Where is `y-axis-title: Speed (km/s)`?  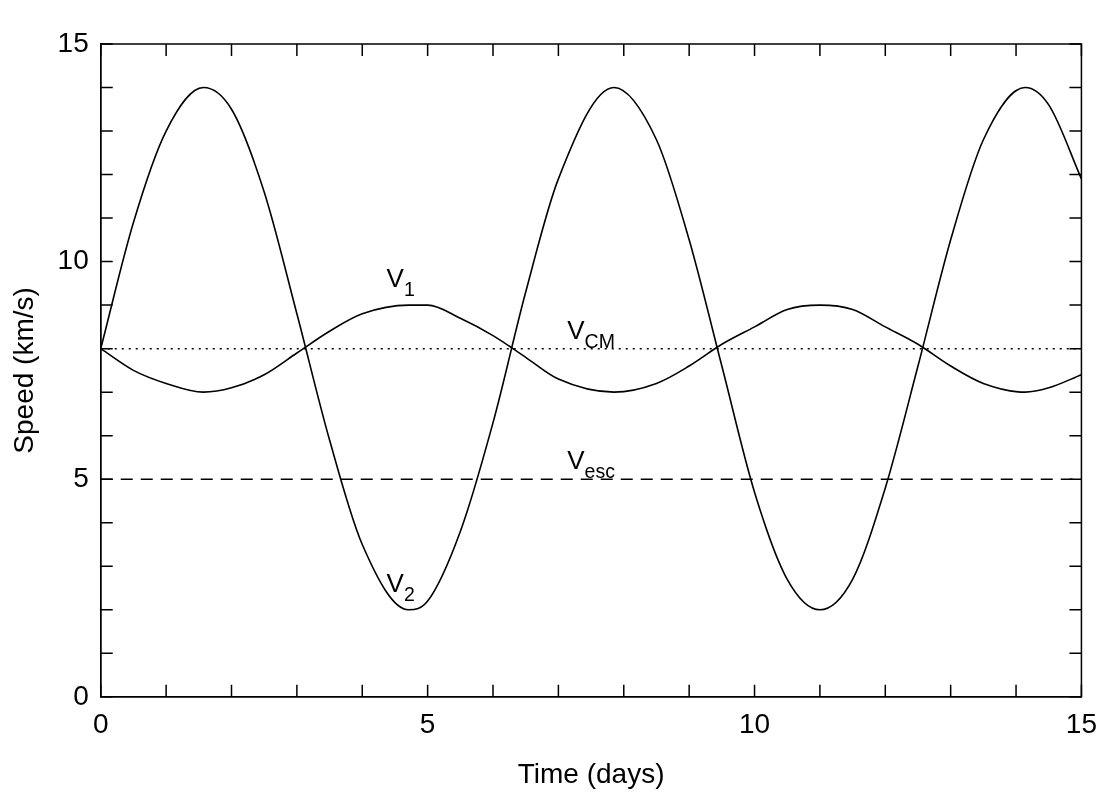 y-axis-title: Speed (km/s) is located at coordinates (23, 370).